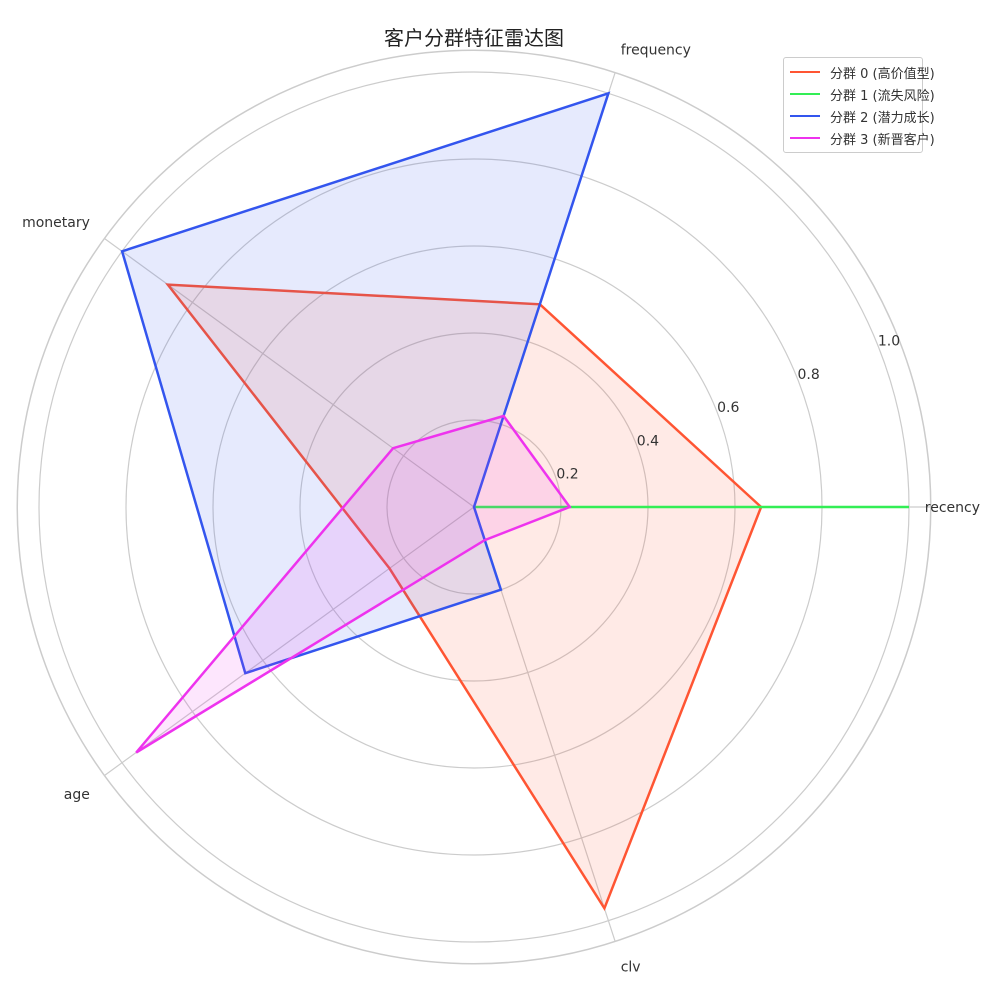 The image size is (1000, 1000). I want to click on radial-tick-label: 1.0, so click(889, 342).